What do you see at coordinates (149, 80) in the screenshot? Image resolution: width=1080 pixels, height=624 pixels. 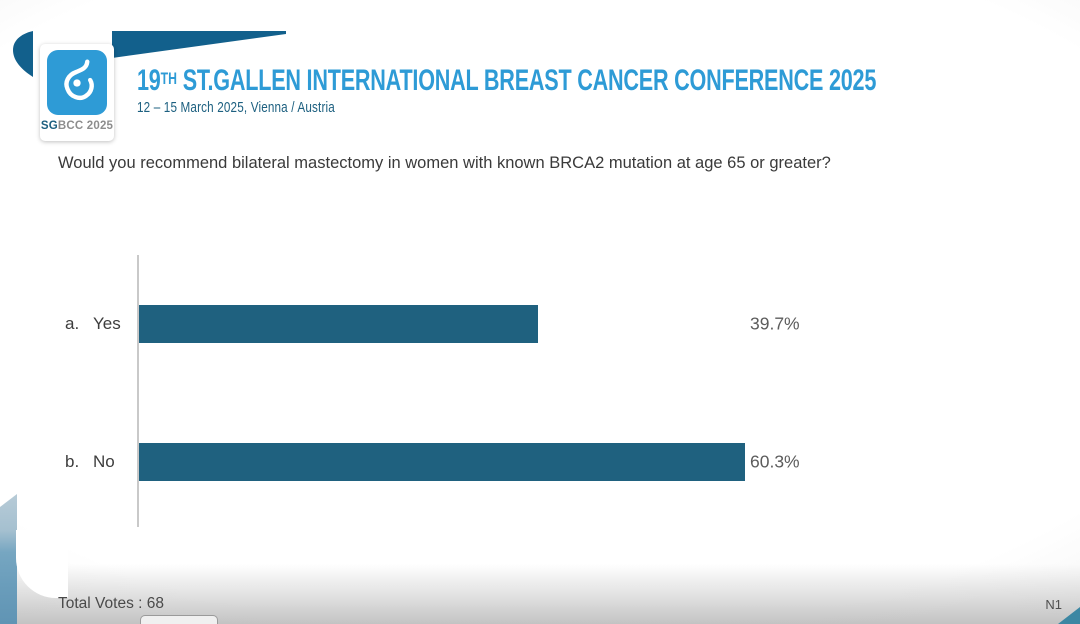 I see `title-number: 19` at bounding box center [149, 80].